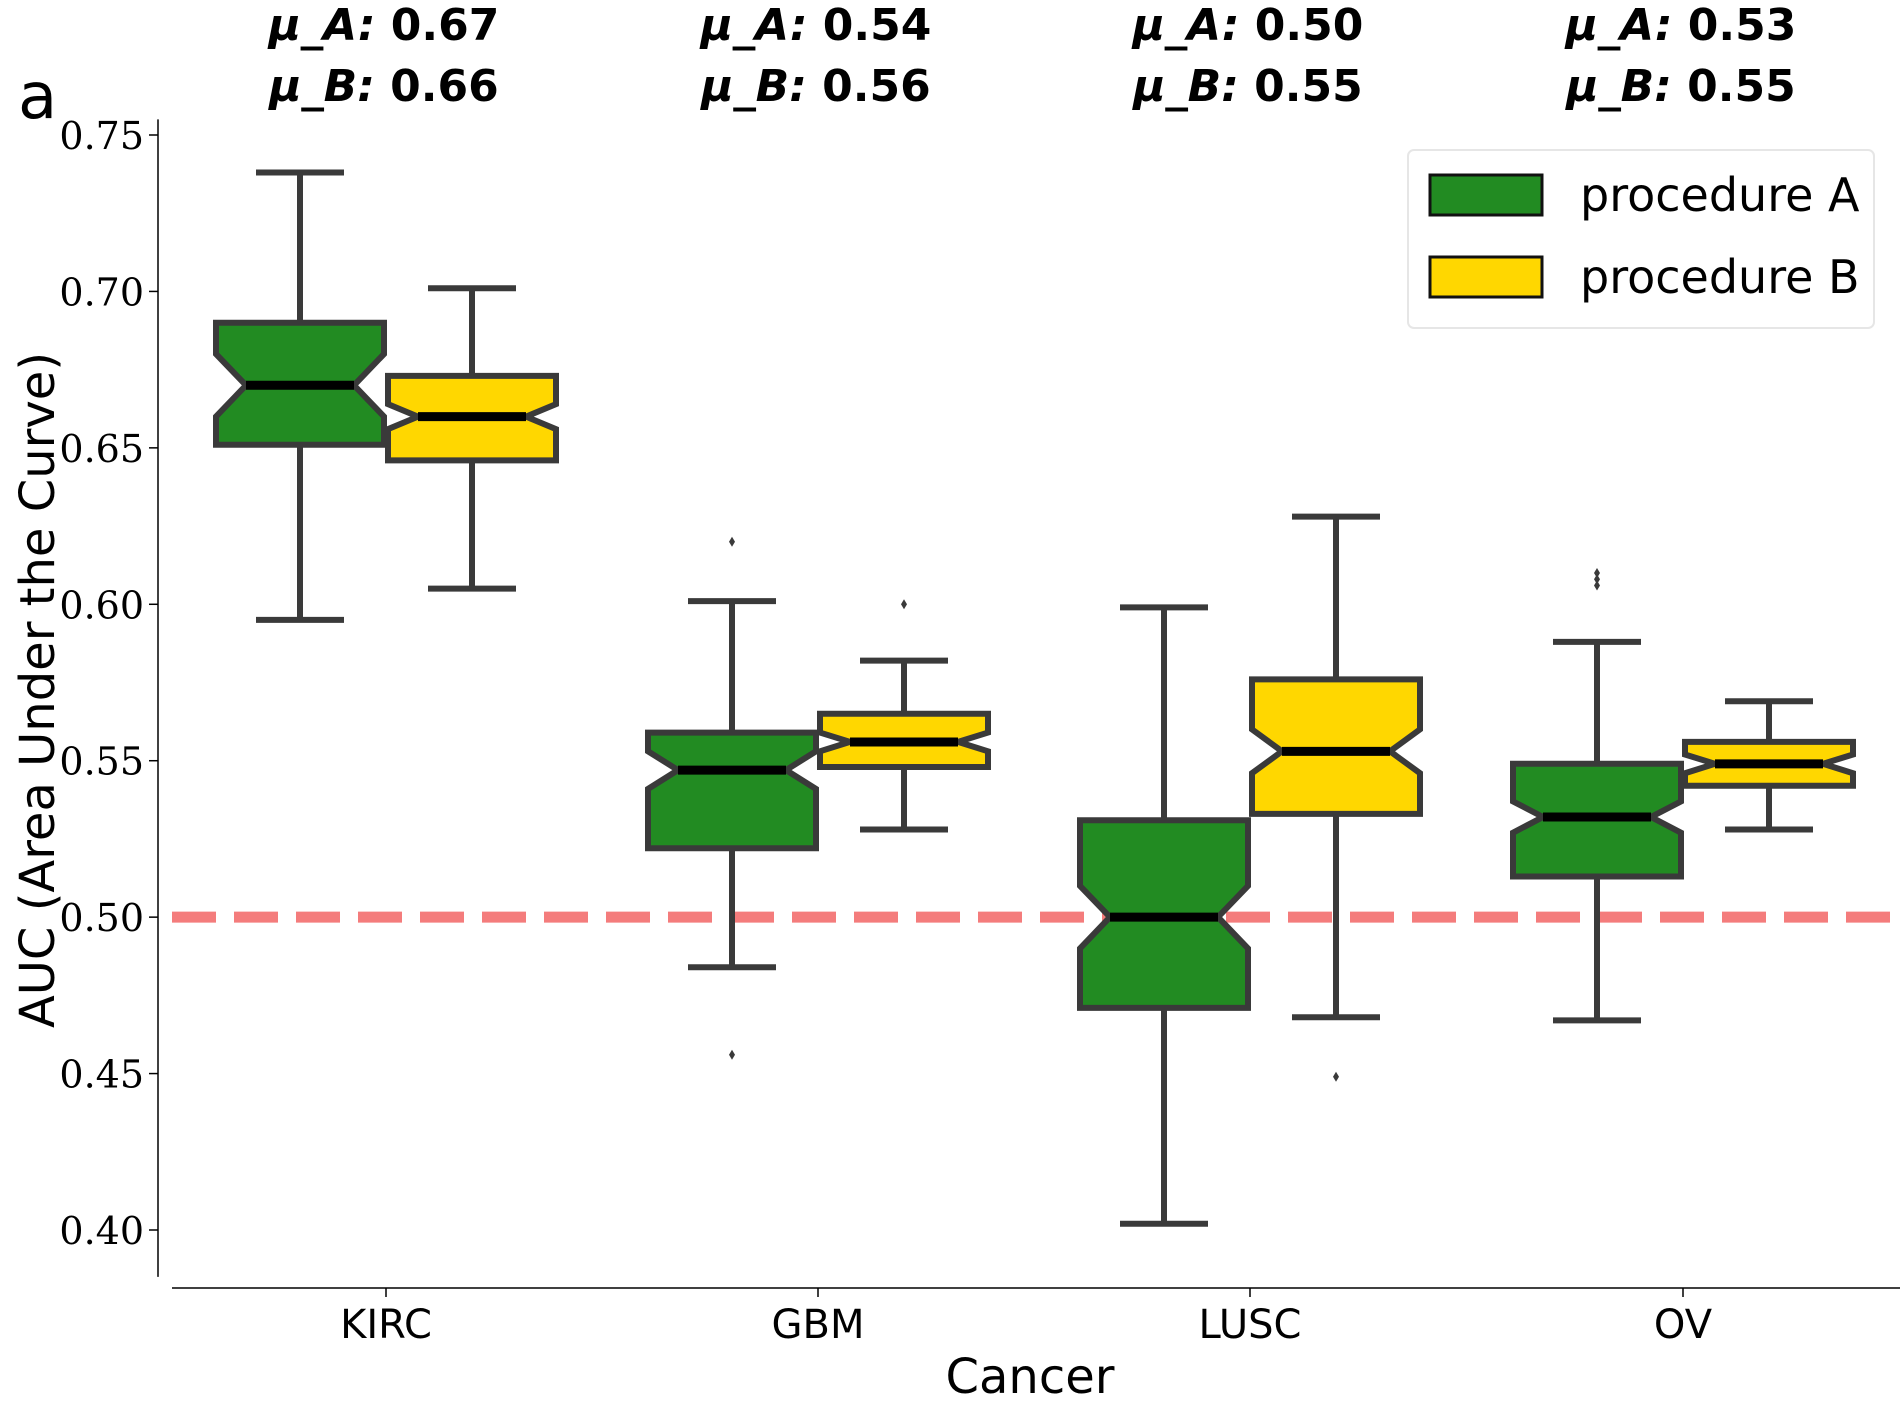 This screenshot has width=1904, height=1413. I want to click on mean-a-annotation: μ_A: 0.54, so click(815, 25).